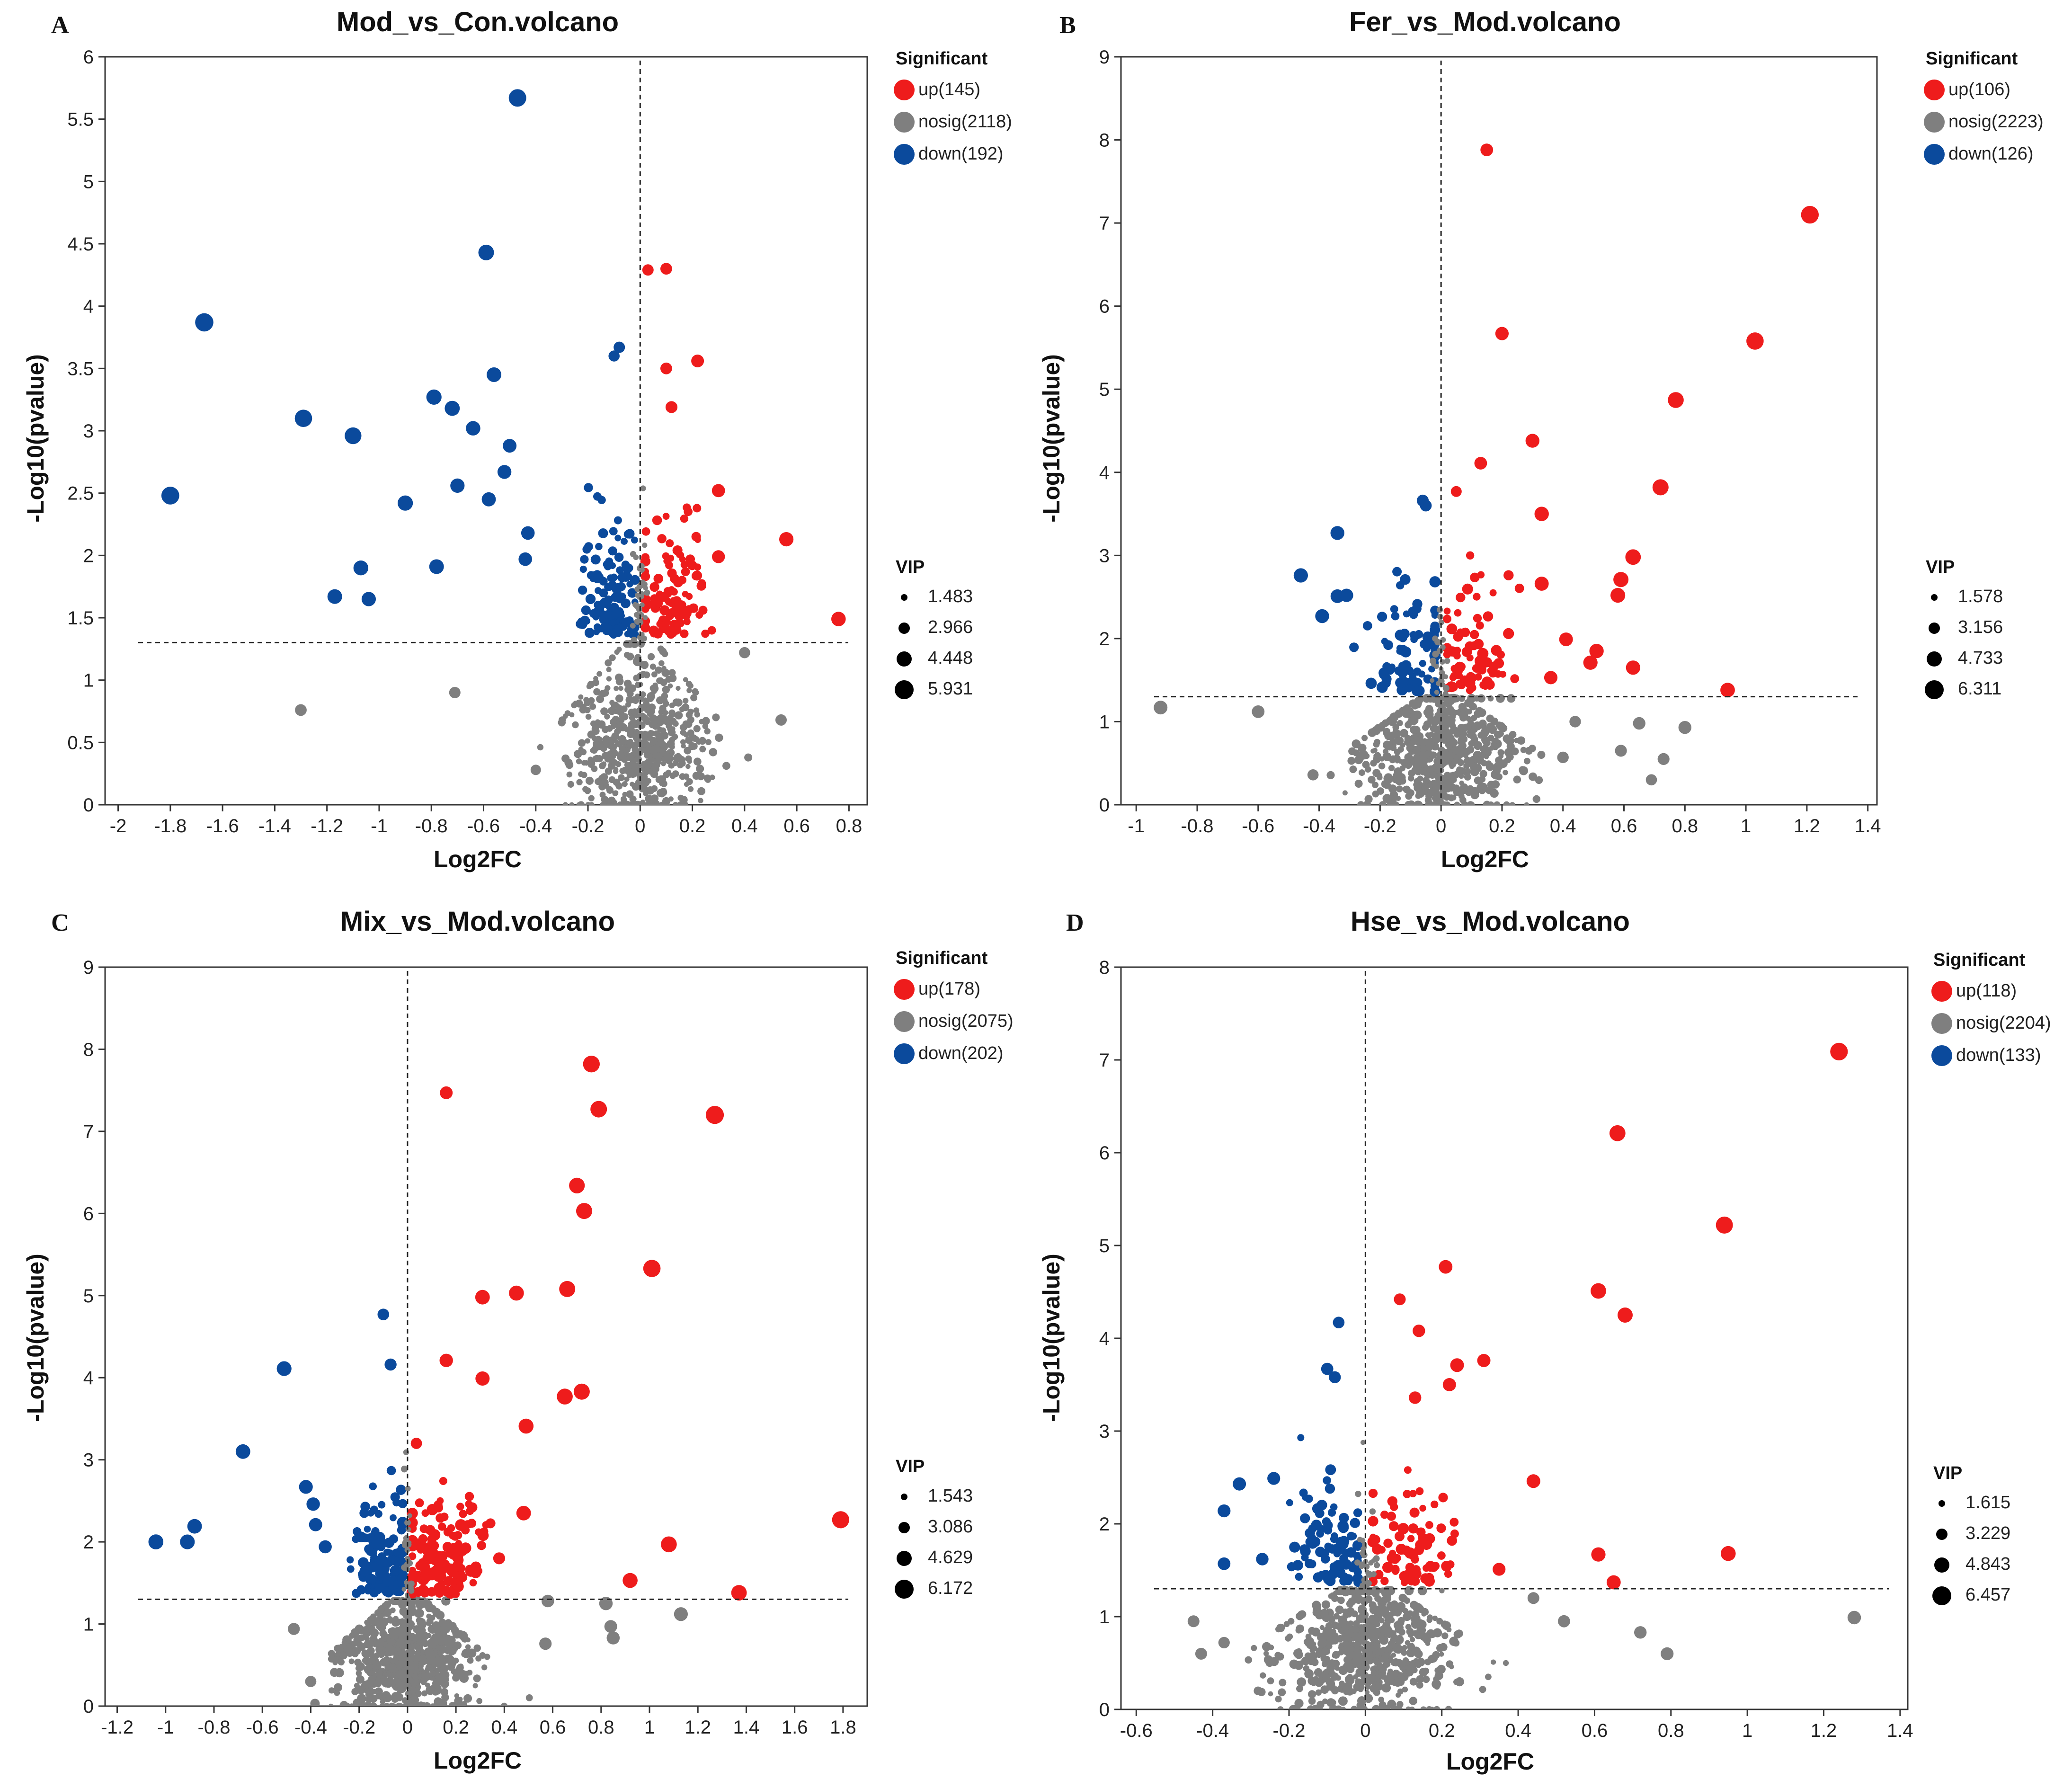 The width and height of the screenshot is (2072, 1788). Describe the element at coordinates (89, 1543) in the screenshot. I see `y-tick-label: 2` at that location.